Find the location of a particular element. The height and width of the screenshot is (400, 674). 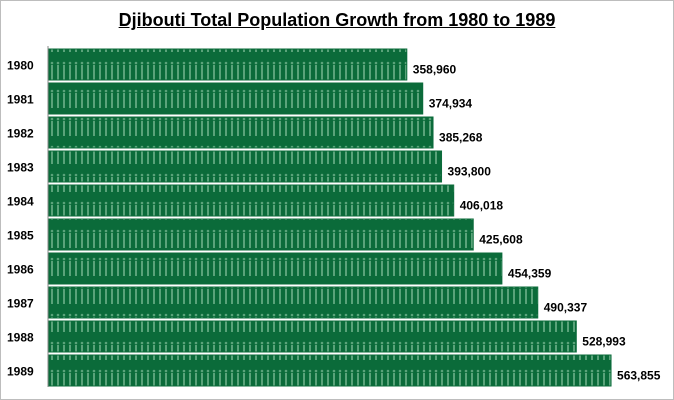

category-label: 1983 is located at coordinates (20, 168).